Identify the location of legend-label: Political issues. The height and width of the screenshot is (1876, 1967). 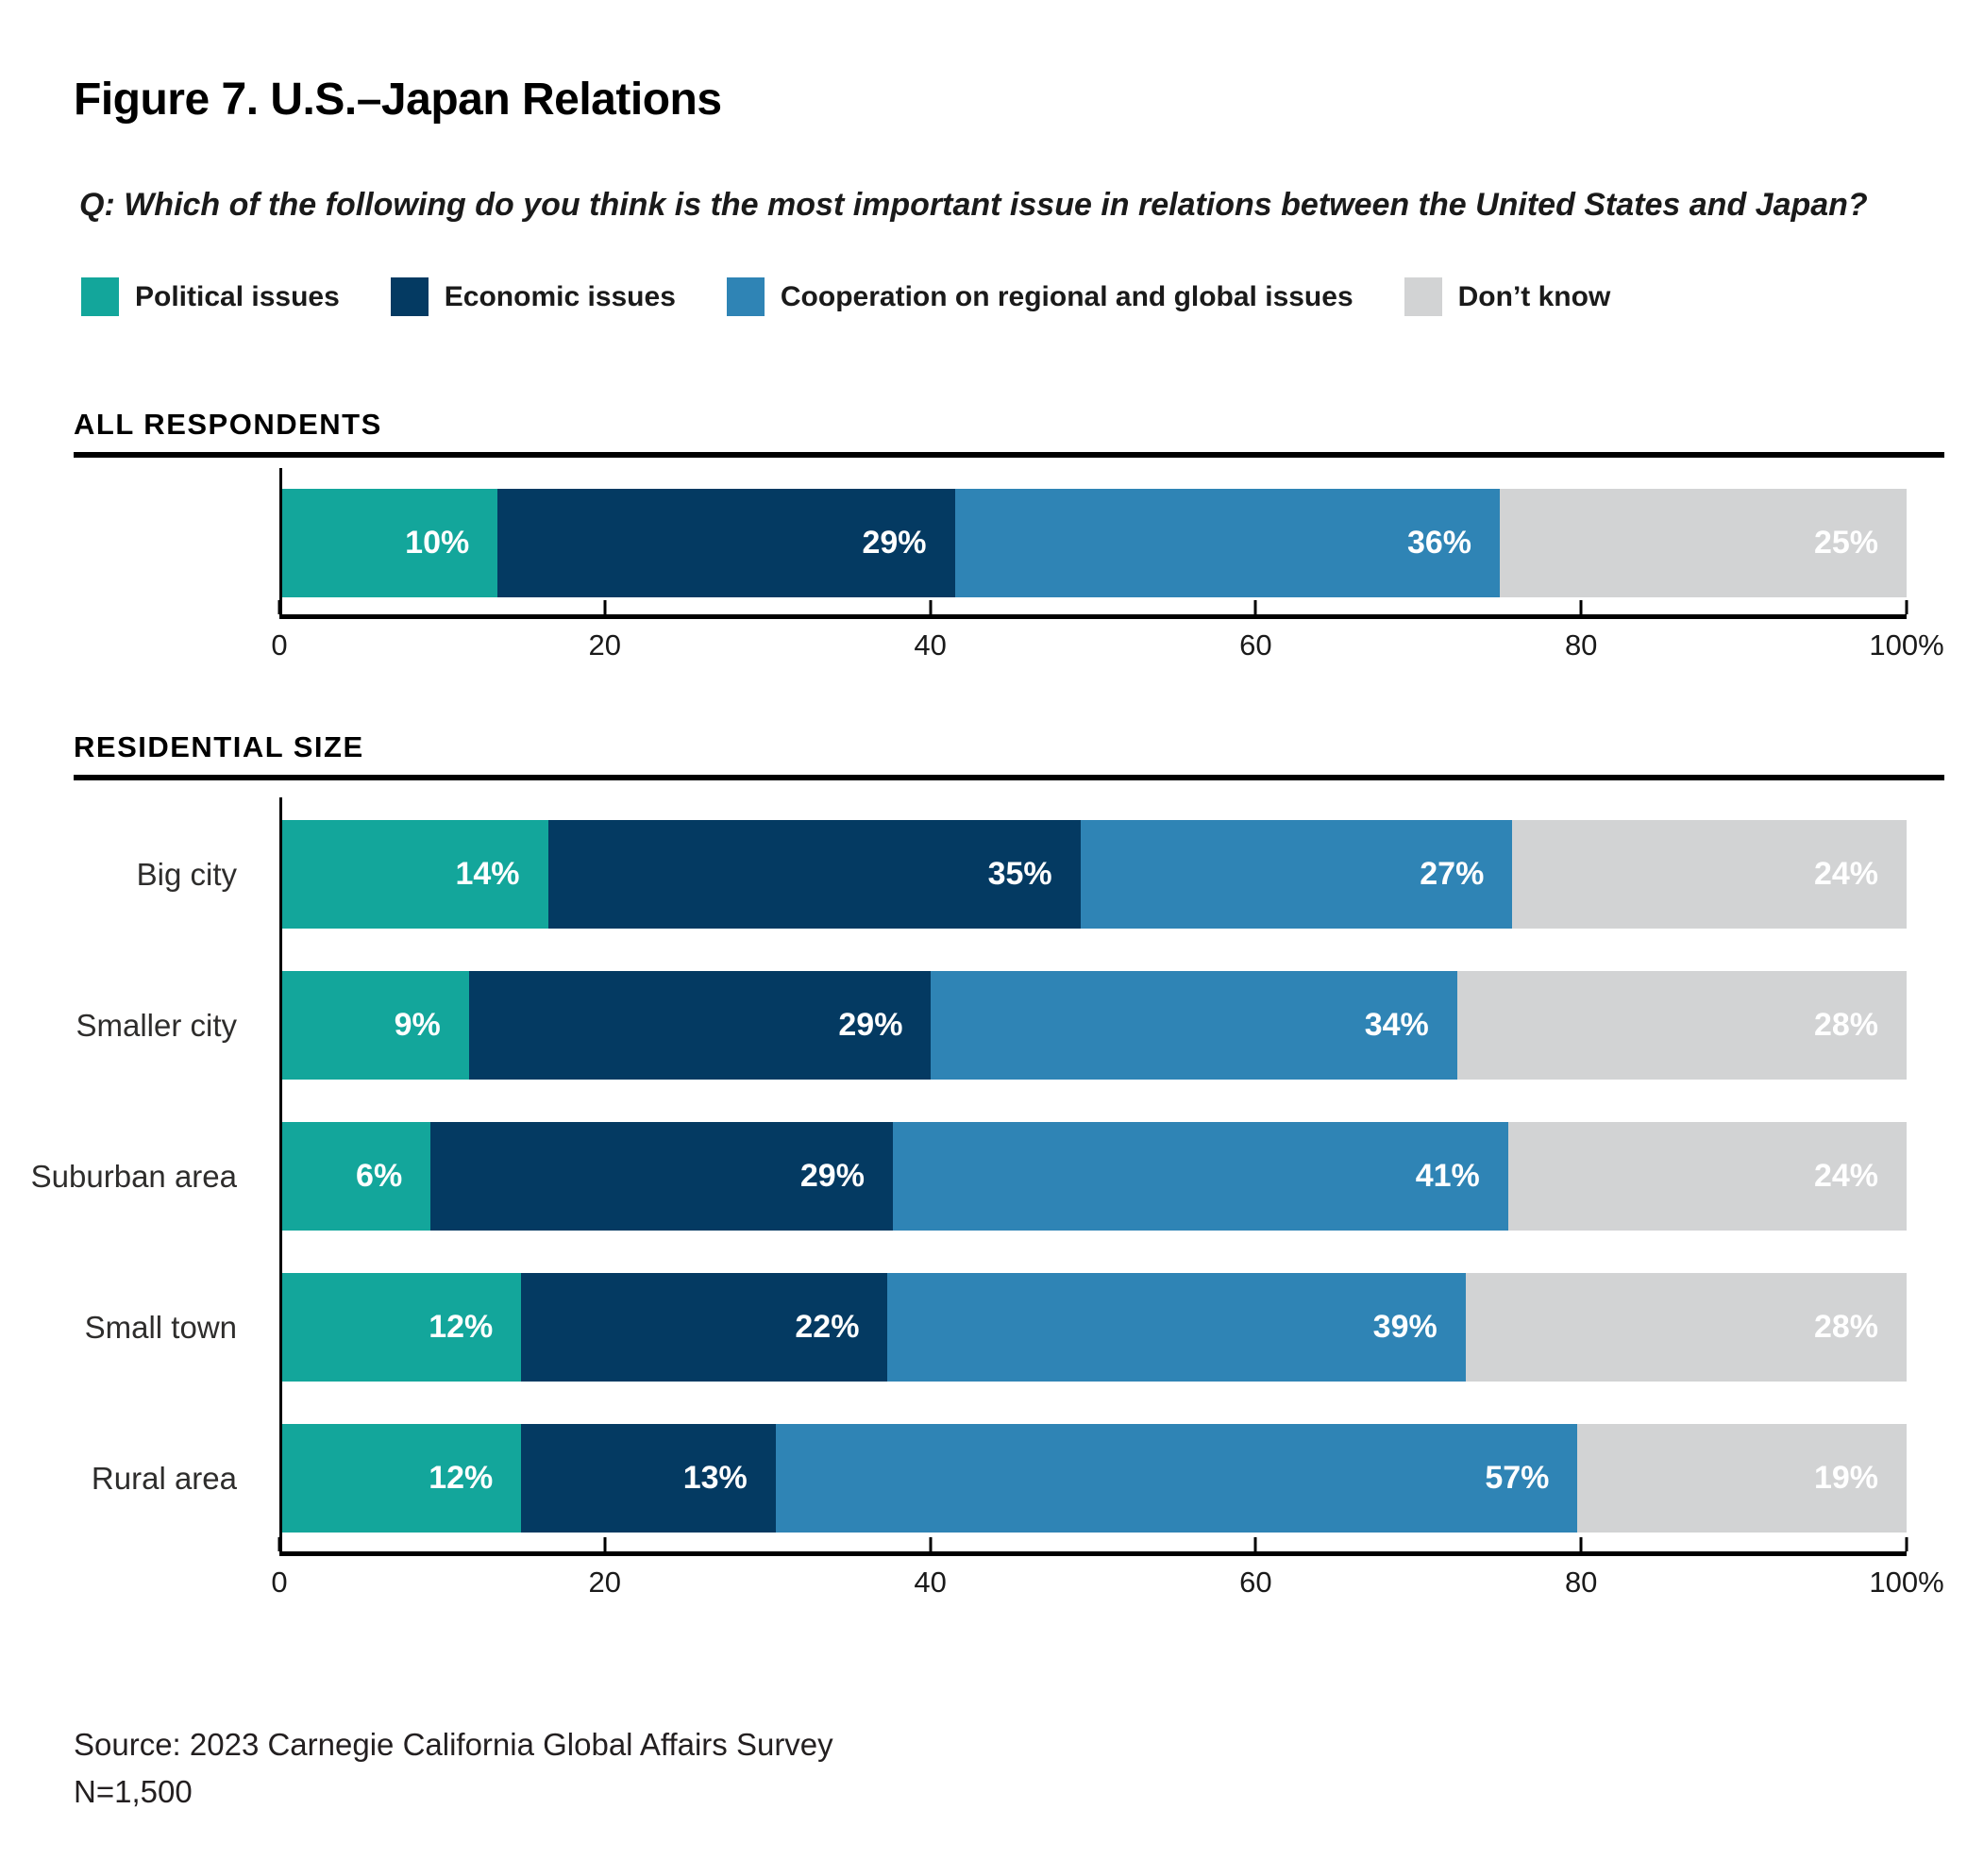
(238, 296).